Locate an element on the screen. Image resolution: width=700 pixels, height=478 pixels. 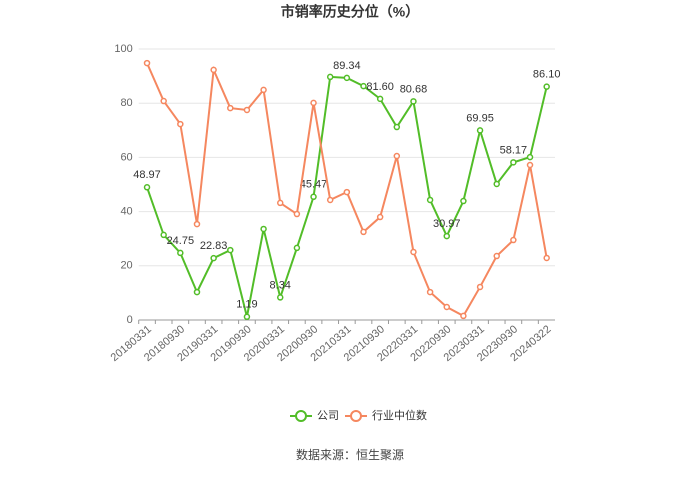
data-label: 69.95 is located at coordinates (480, 118).